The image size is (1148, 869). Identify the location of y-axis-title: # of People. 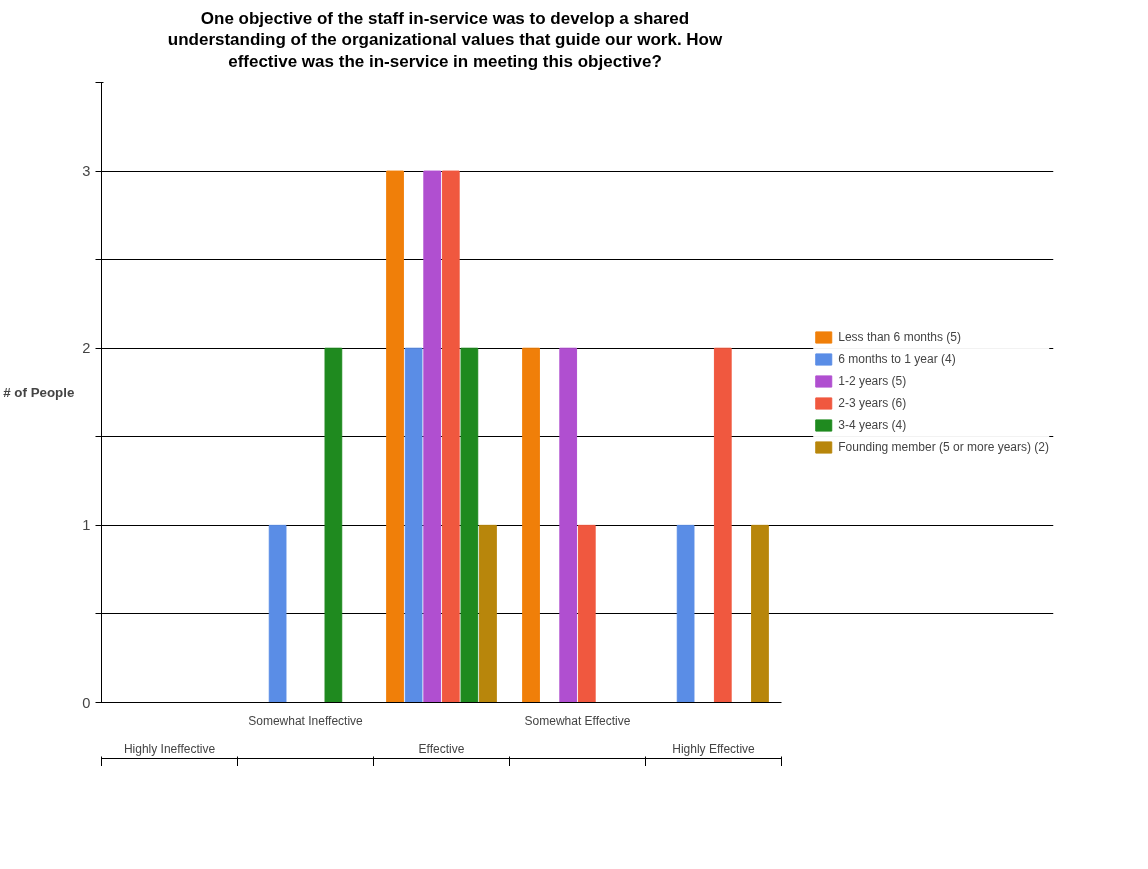
(39, 392).